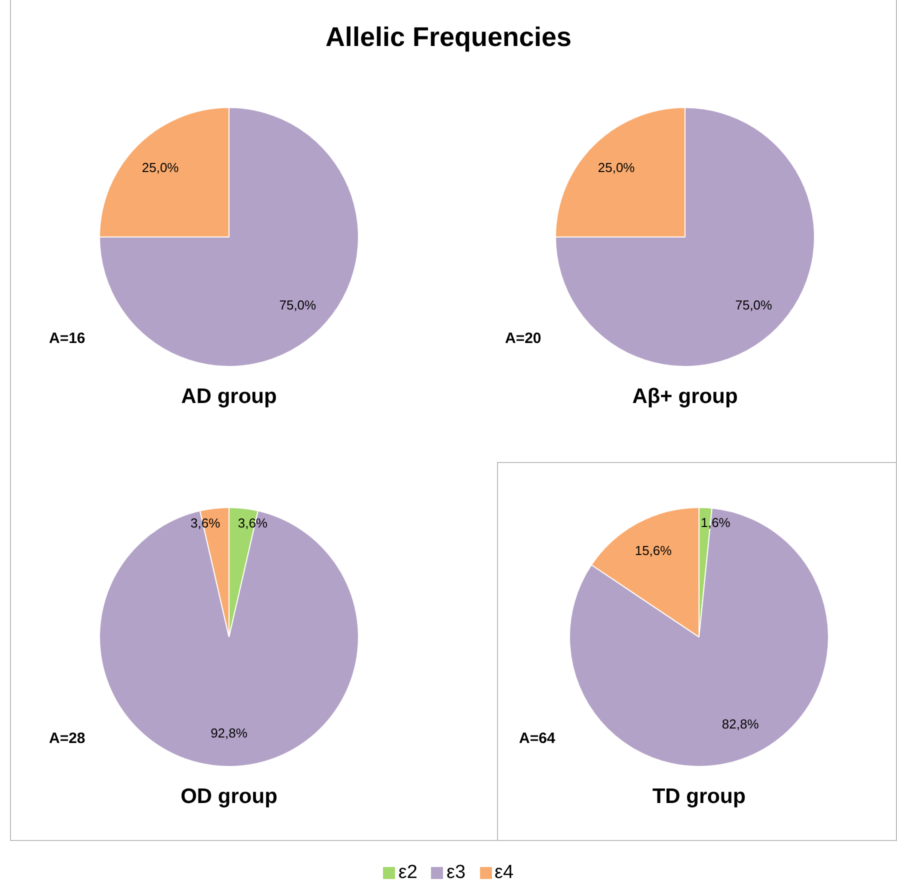  Describe the element at coordinates (456, 873) in the screenshot. I see `legend-label: ε3` at that location.